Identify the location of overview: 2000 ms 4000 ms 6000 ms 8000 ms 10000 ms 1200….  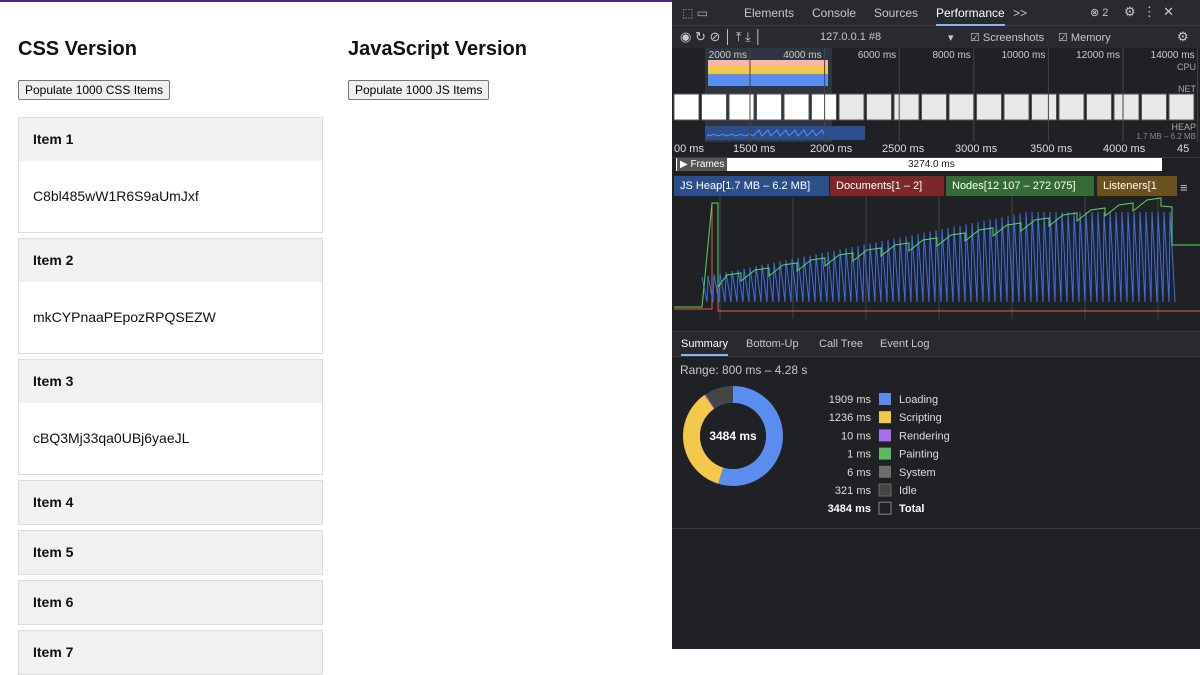
(936, 95).